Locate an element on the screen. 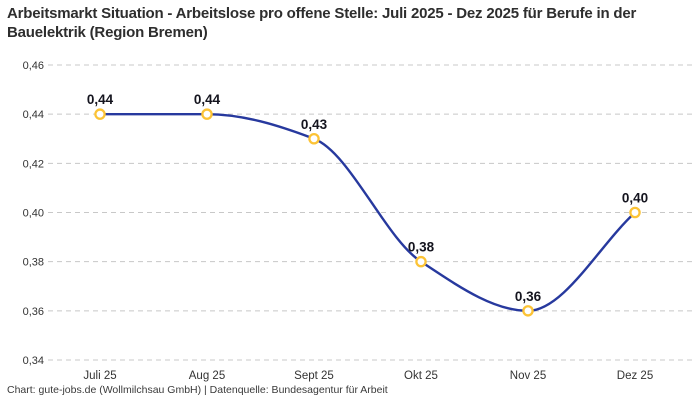  y-axis-tick-label: 0,44 is located at coordinates (33, 115).